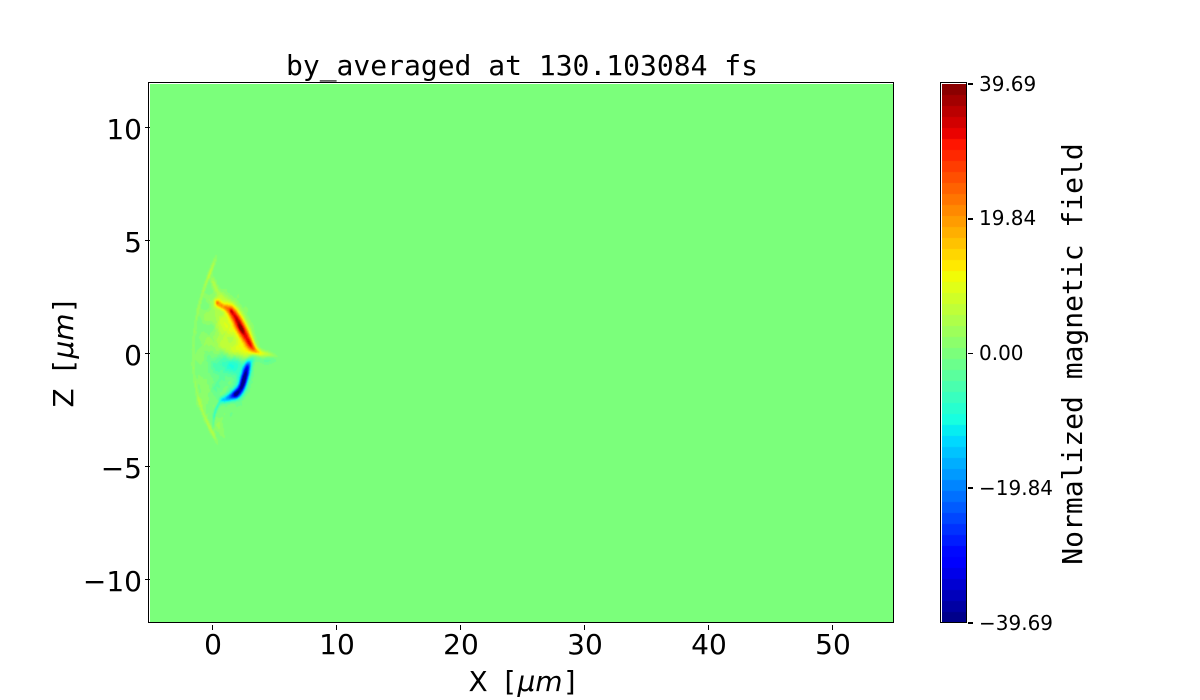 The image size is (1200, 700). I want to click on x-tick-label: 20, so click(461, 644).